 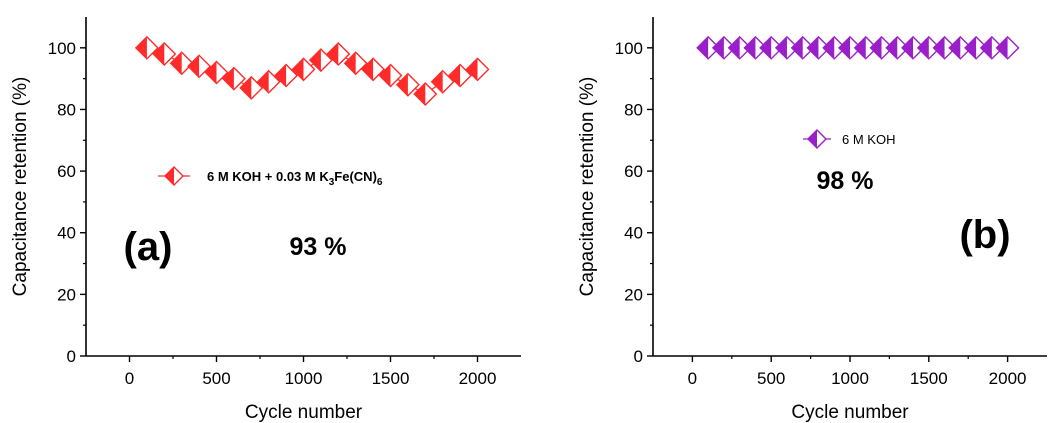 What do you see at coordinates (332, 182) in the screenshot?
I see `legend-subscript: 3` at bounding box center [332, 182].